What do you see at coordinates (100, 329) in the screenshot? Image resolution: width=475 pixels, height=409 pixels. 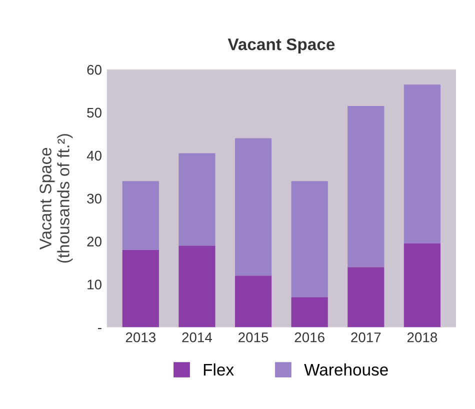 I see `y-tick-label: -` at bounding box center [100, 329].